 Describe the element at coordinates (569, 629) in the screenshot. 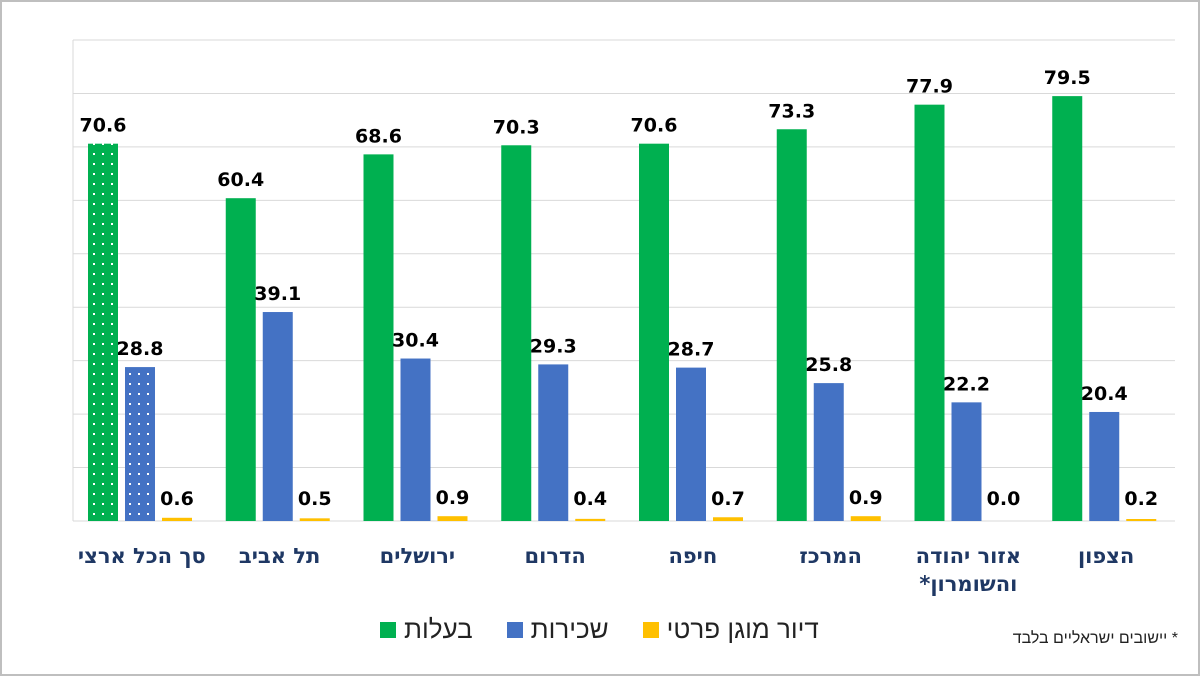

I see `legend-label: שכירות` at that location.